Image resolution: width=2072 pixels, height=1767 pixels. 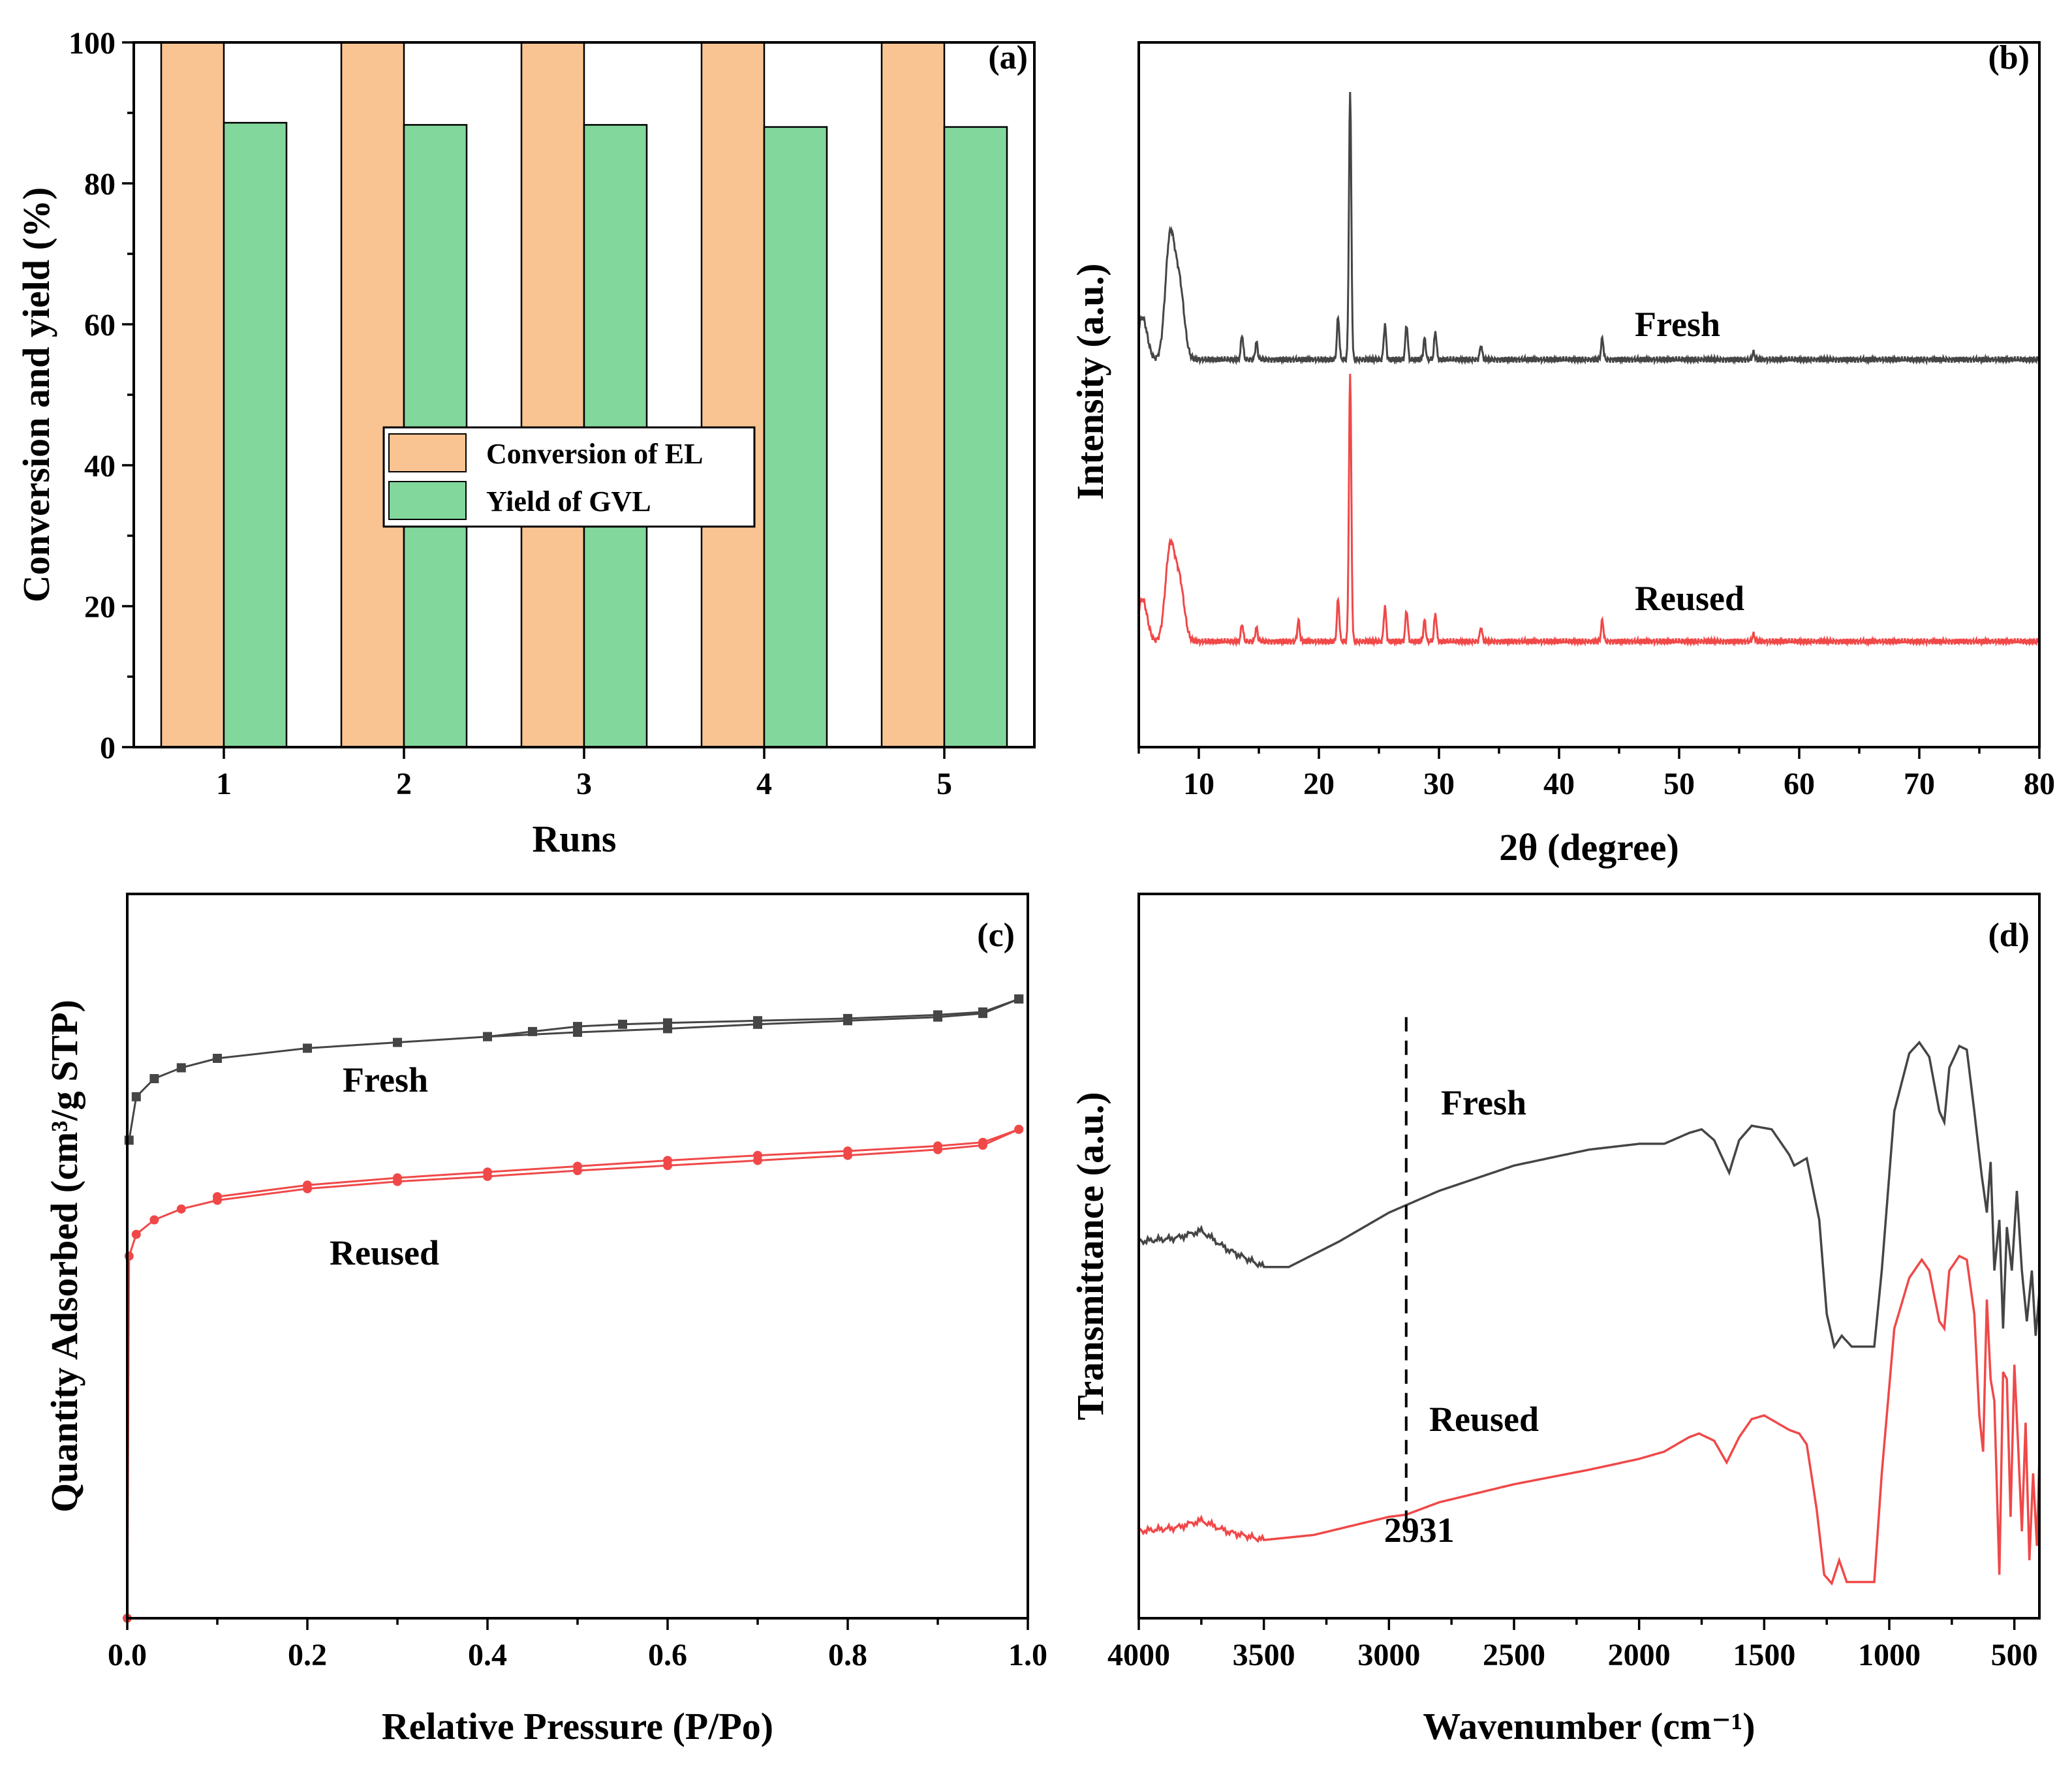 What do you see at coordinates (568, 501) in the screenshot?
I see `legend-label-yield: Yield of GVL` at bounding box center [568, 501].